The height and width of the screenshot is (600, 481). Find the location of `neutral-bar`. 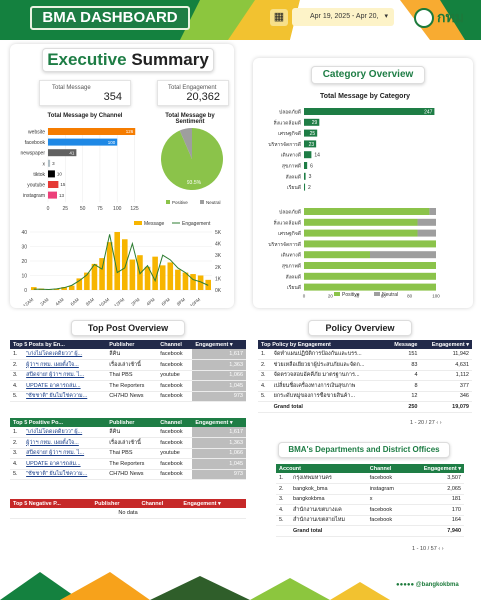

neutral-bar is located at coordinates (426, 233).